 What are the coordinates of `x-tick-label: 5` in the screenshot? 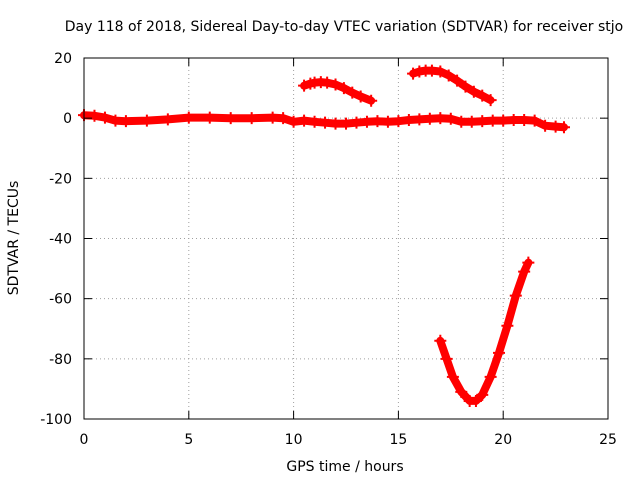 It's located at (188, 440).